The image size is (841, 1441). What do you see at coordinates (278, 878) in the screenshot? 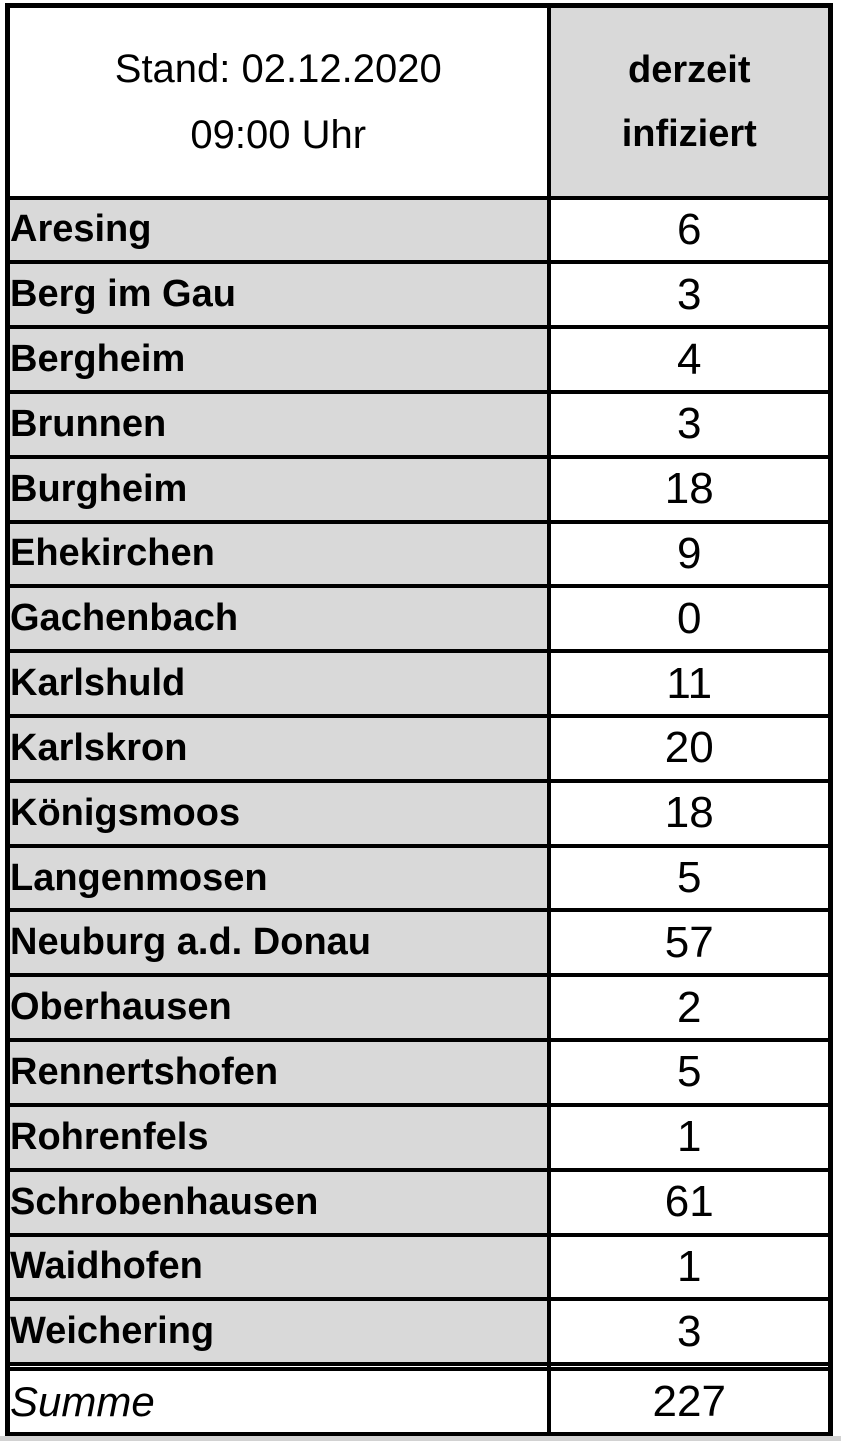
I see `municipality-name-cell: Langenmosen` at bounding box center [278, 878].